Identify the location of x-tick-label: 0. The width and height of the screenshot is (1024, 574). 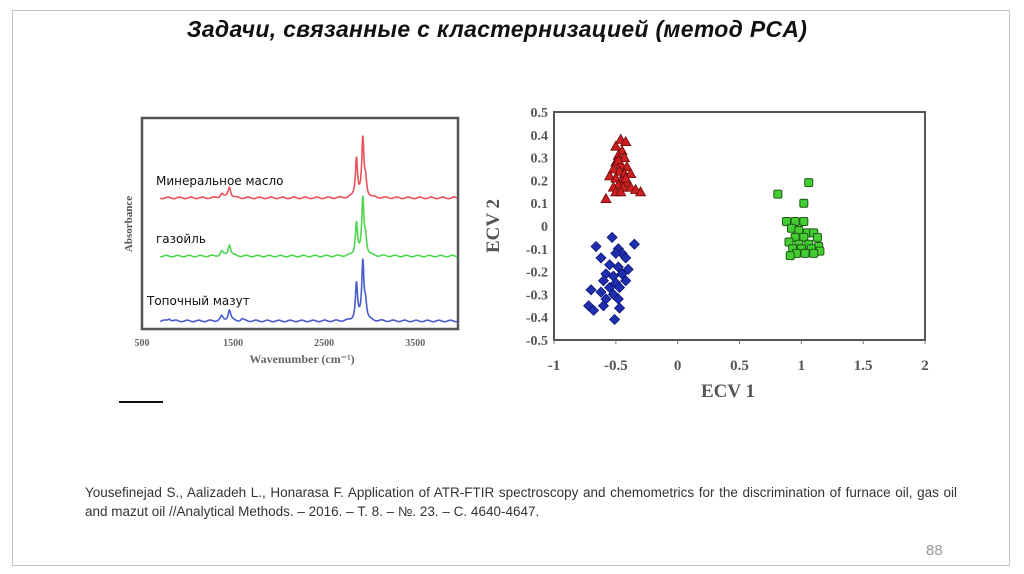
(678, 366).